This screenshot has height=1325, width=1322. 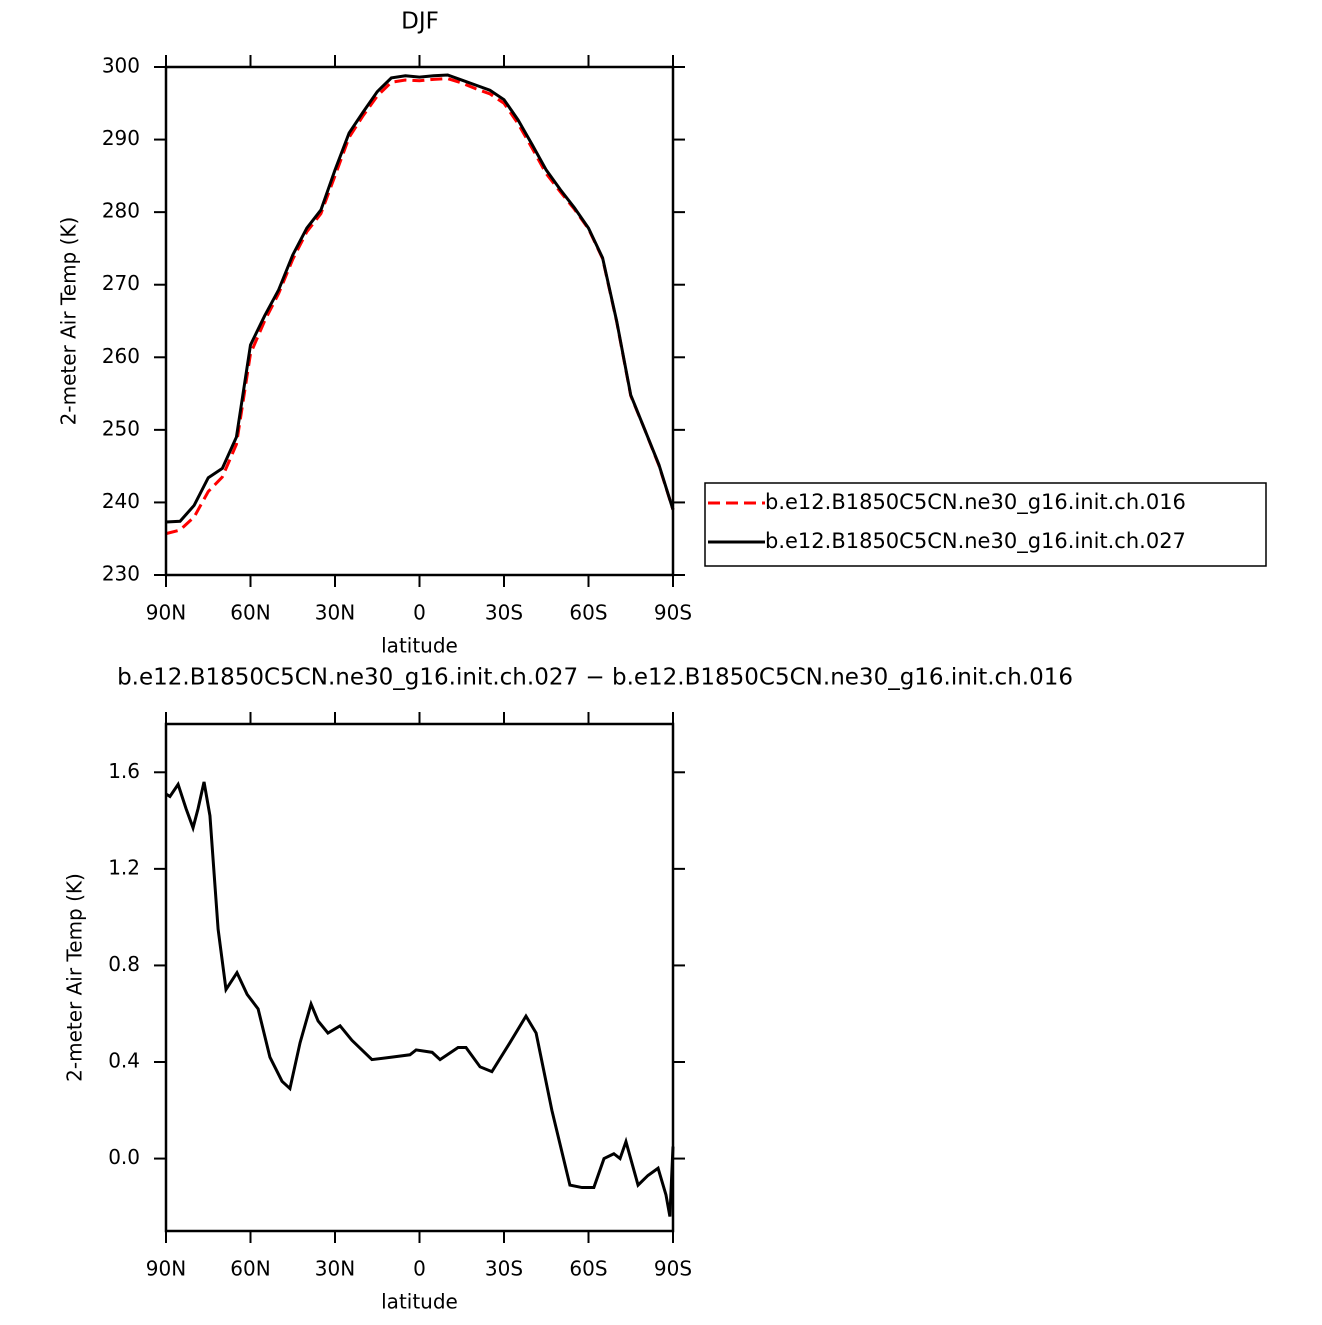 I want to click on y-tick-label: 0.4, so click(x=124, y=1061).